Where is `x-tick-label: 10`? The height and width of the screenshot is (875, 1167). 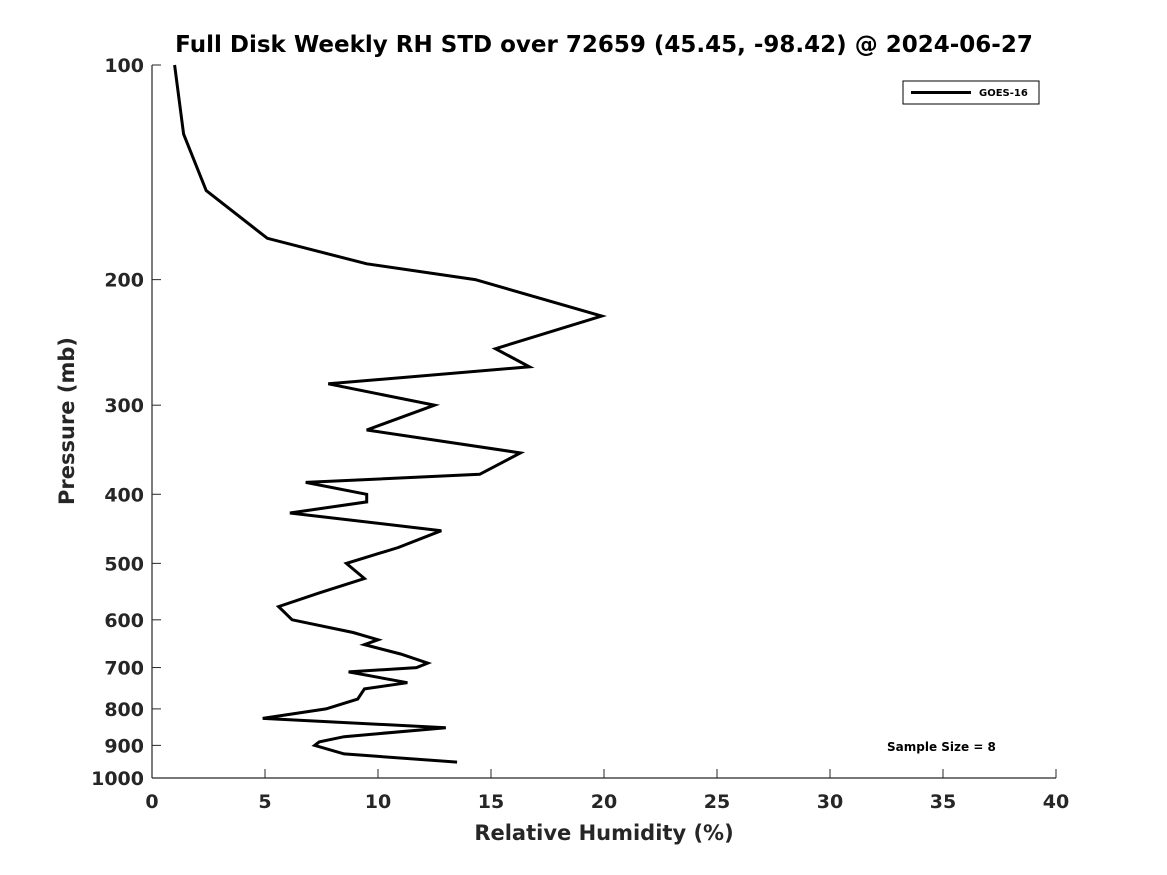 x-tick-label: 10 is located at coordinates (378, 802).